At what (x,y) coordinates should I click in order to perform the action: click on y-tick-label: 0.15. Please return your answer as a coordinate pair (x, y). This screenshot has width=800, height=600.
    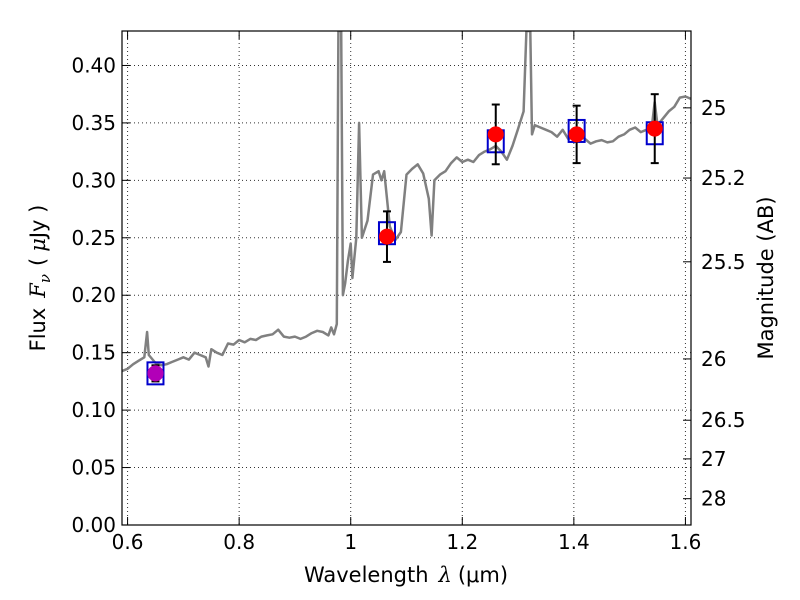
    Looking at the image, I should click on (93, 353).